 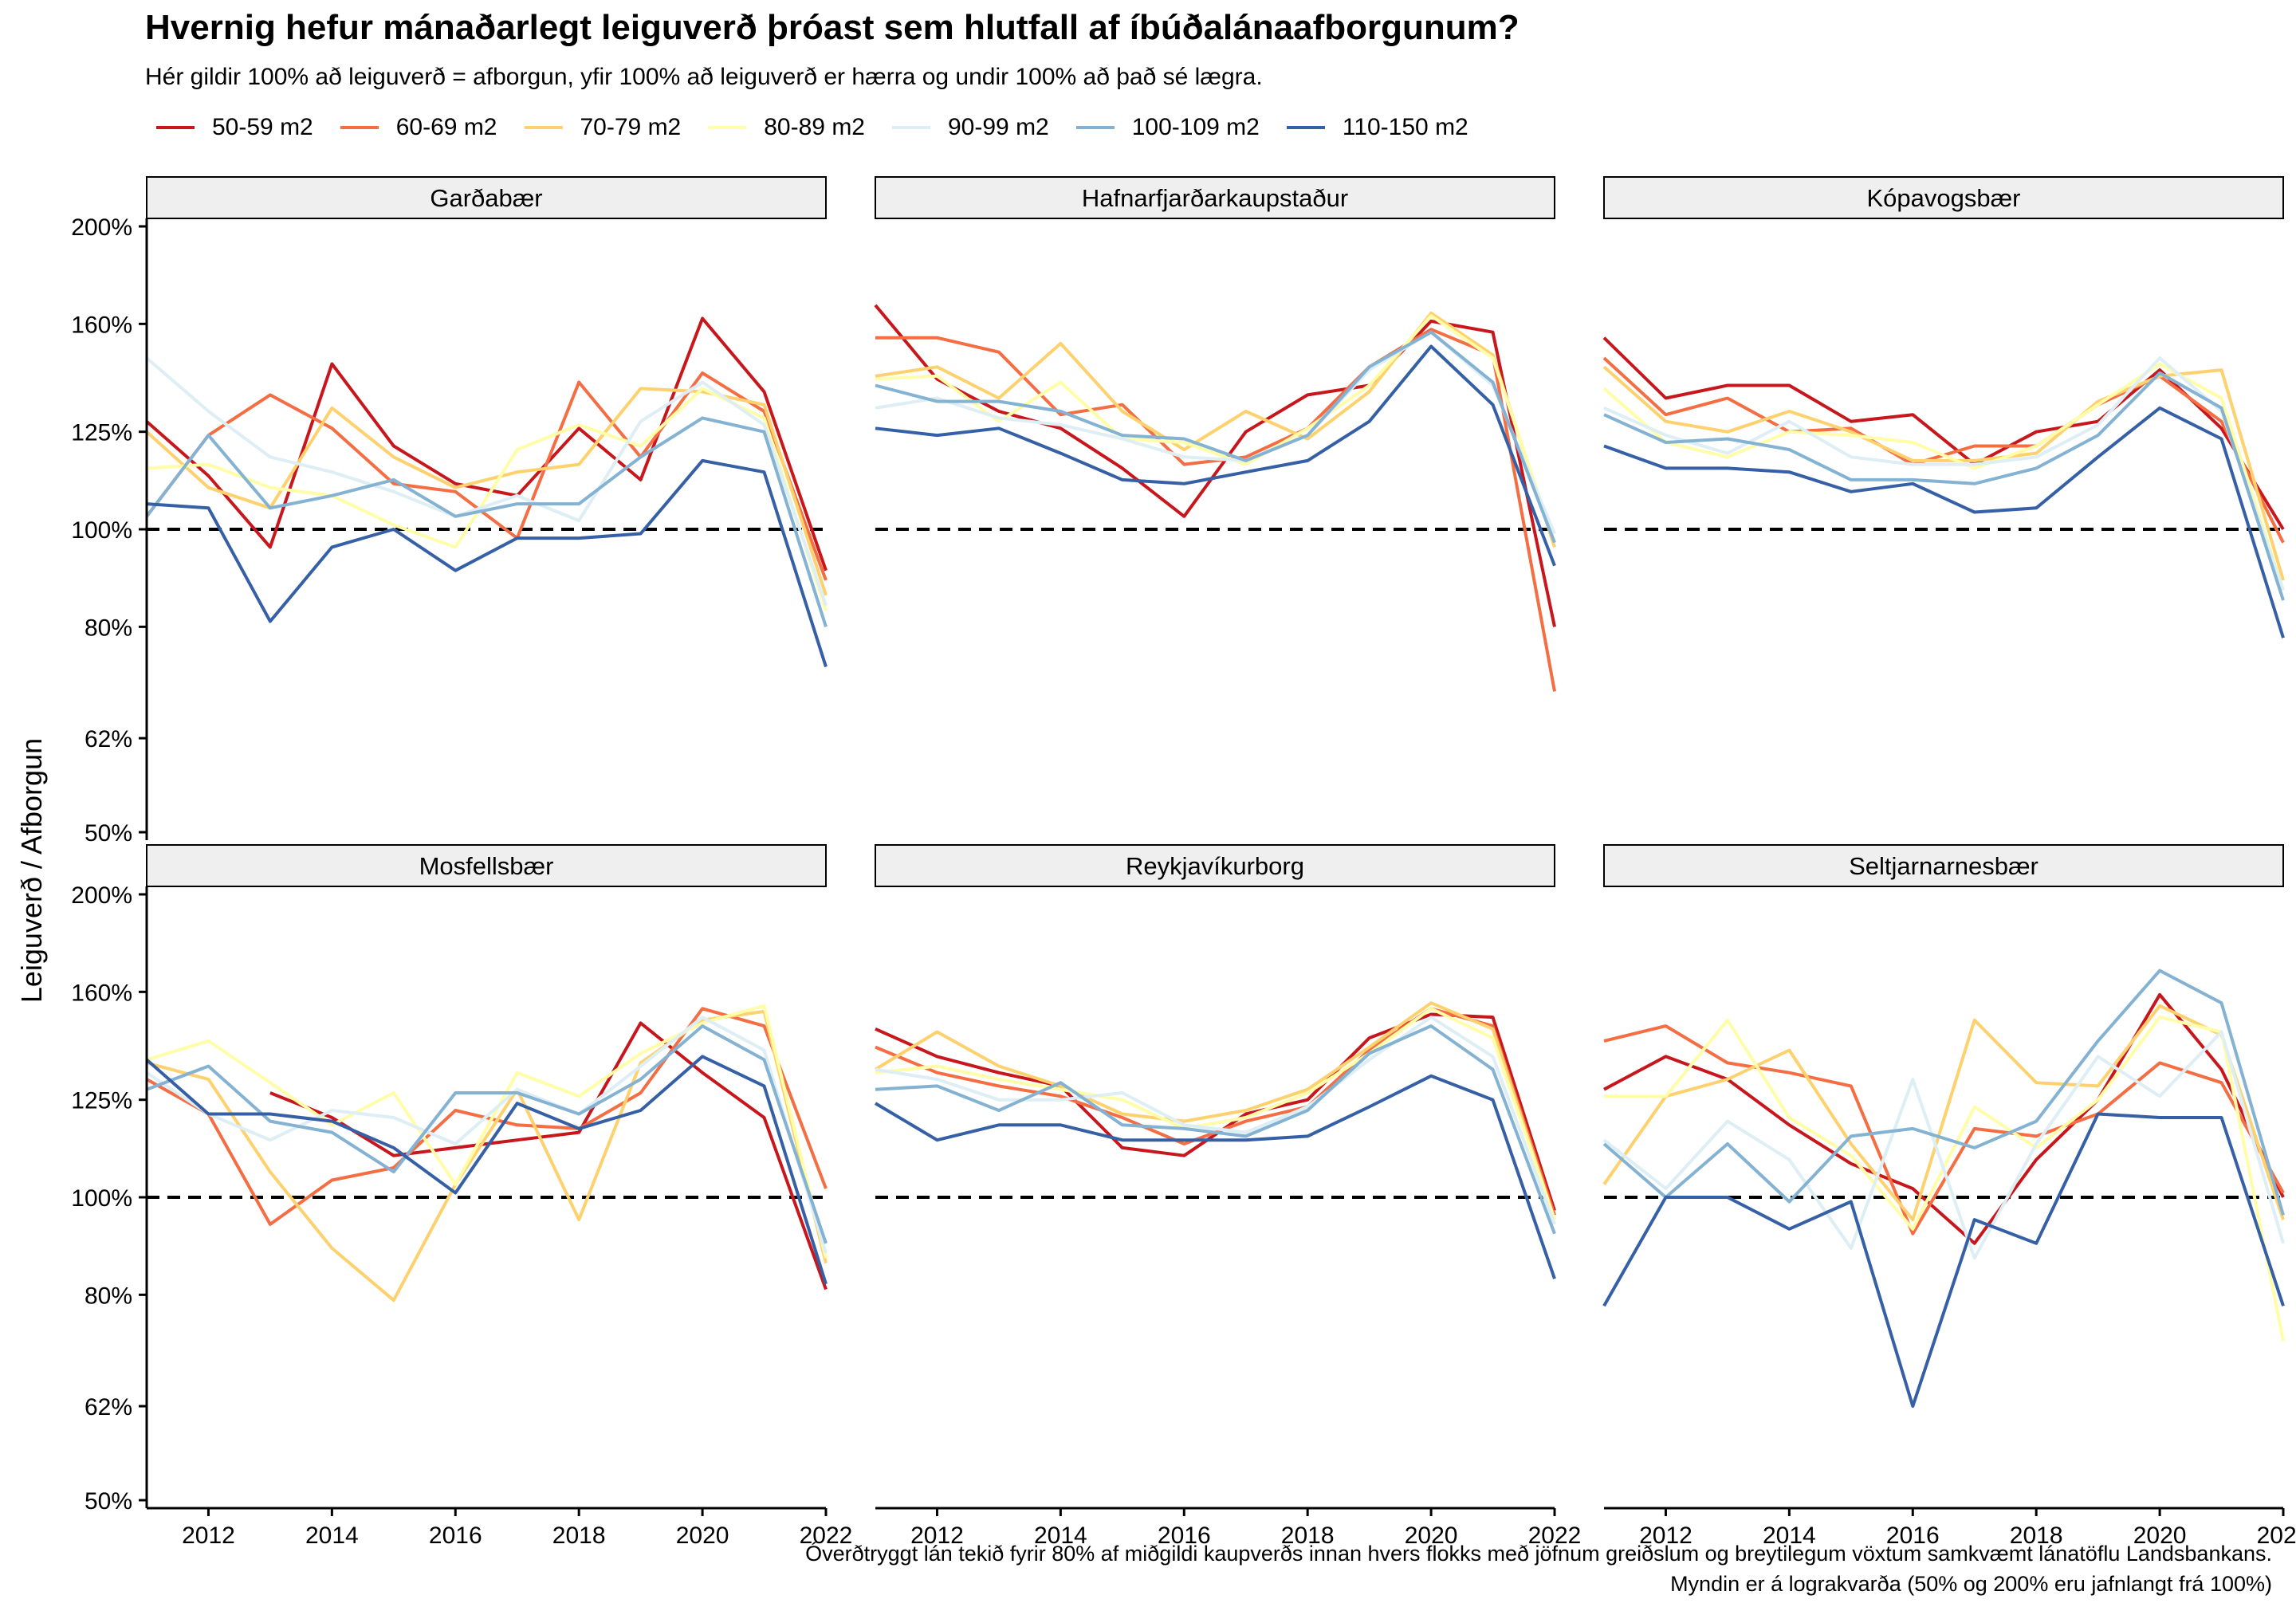 I want to click on legend-item: 110-150 m2, so click(x=1377, y=128).